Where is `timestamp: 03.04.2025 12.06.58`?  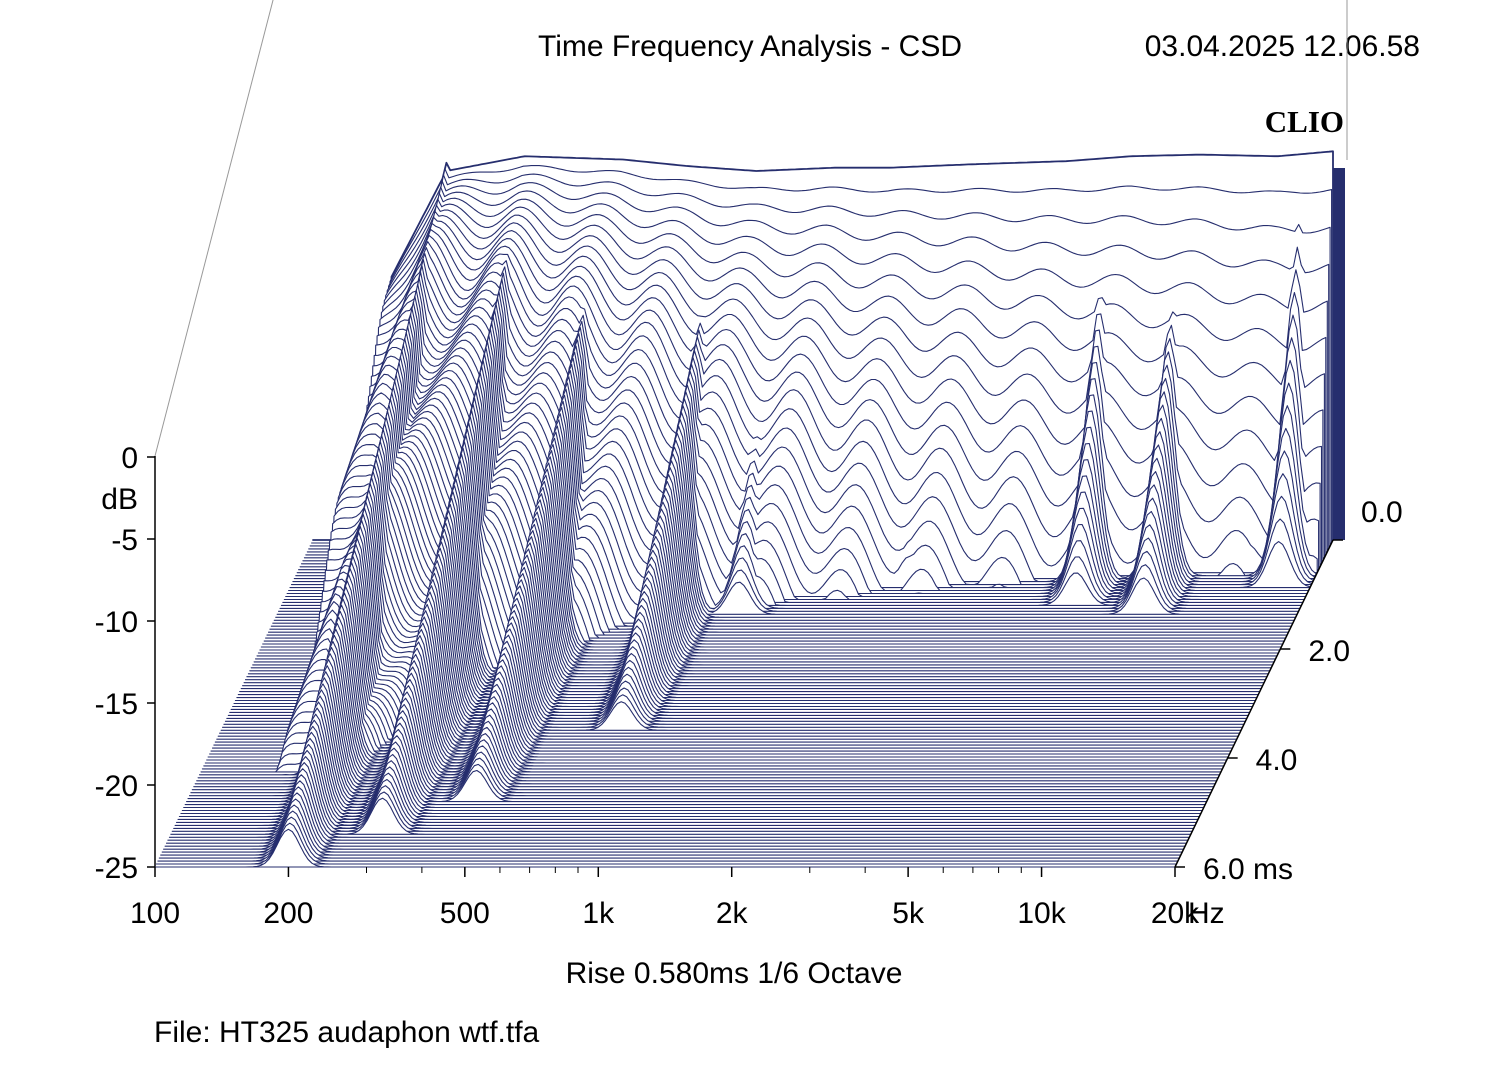
timestamp: 03.04.2025 12.06.58 is located at coordinates (1282, 46).